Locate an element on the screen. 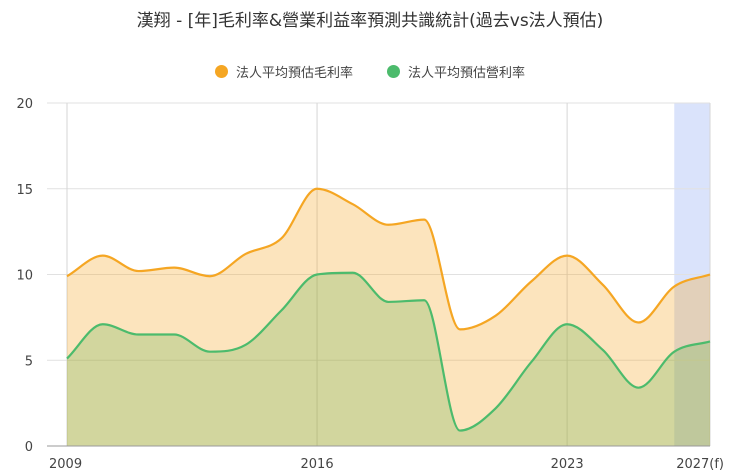 This screenshot has width=740, height=473. legend-dot-gross-margin is located at coordinates (221, 71).